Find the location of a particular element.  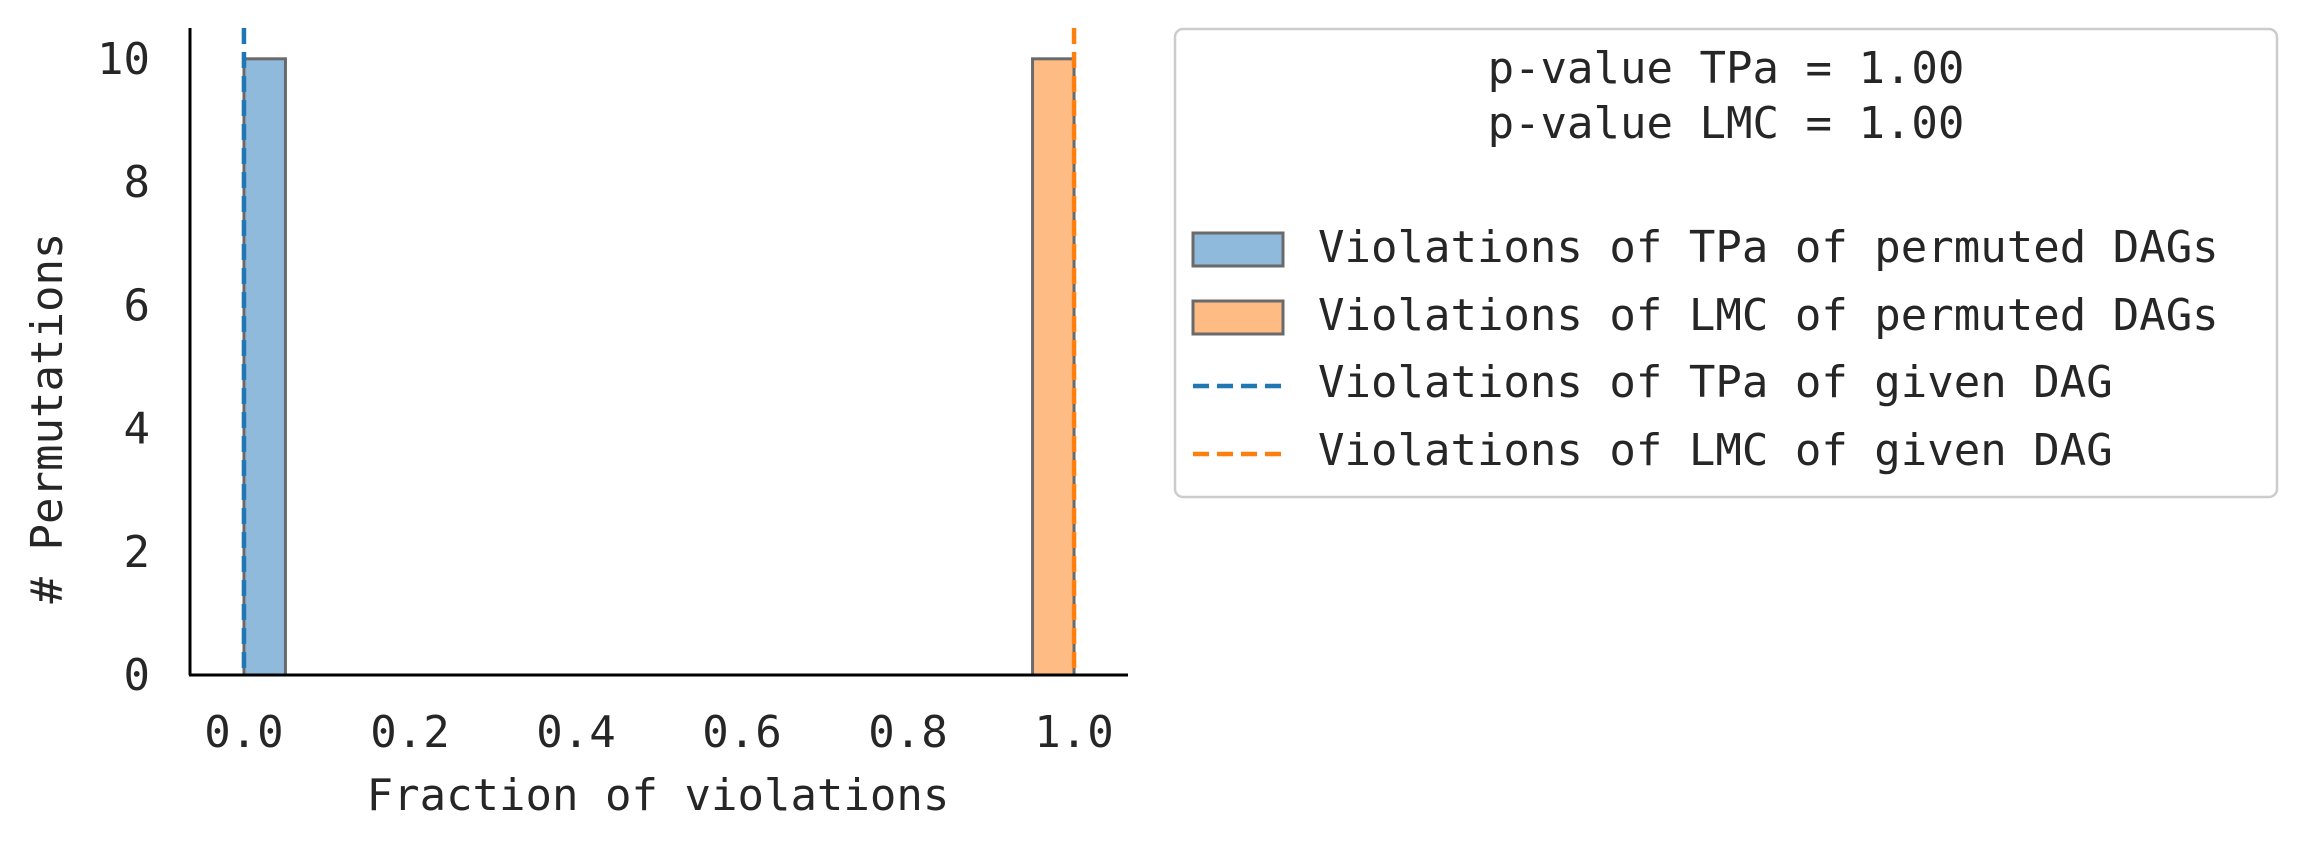

x-tick-label: 0.8 is located at coordinates (907, 732).